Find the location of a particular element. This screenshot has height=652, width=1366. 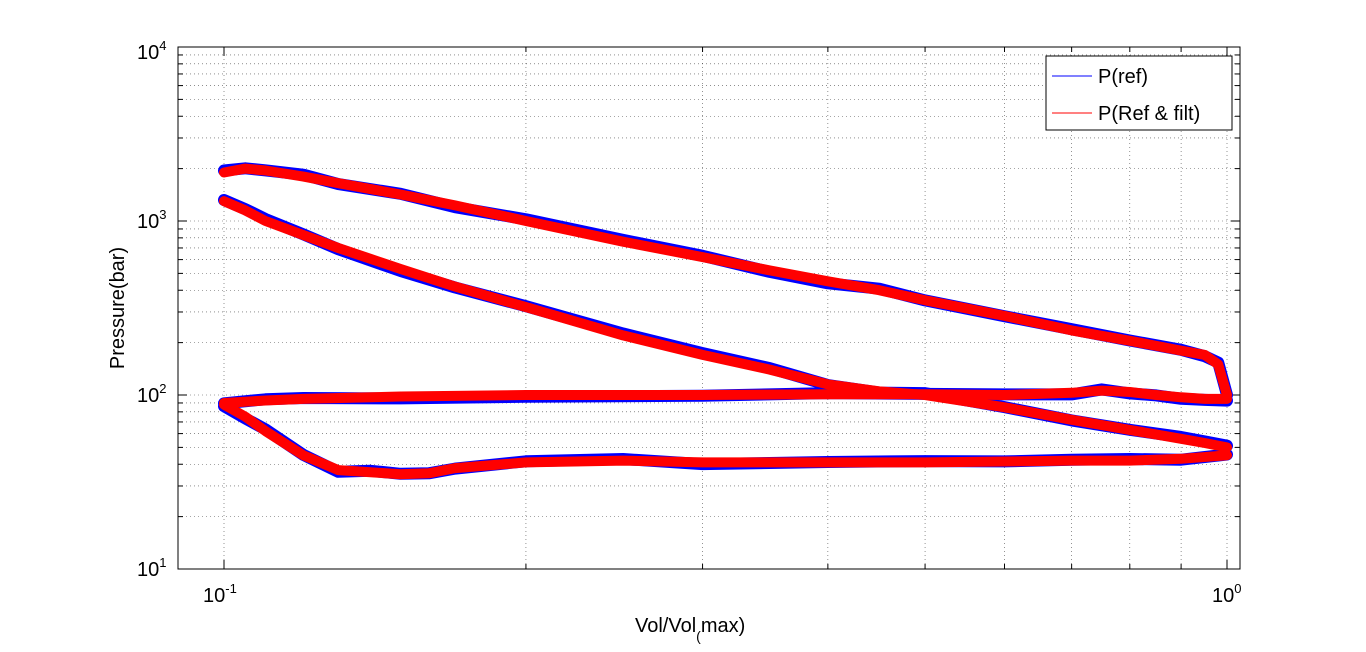

legend-box is located at coordinates (1139, 93).